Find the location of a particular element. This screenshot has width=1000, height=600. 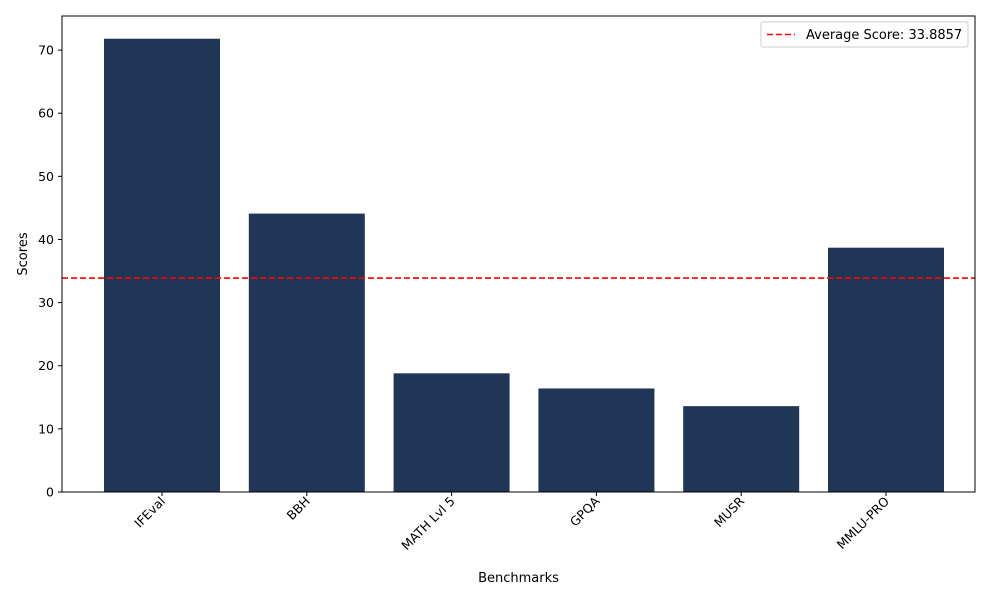

x-tick-label: MMLU-PRO is located at coordinates (863, 522).